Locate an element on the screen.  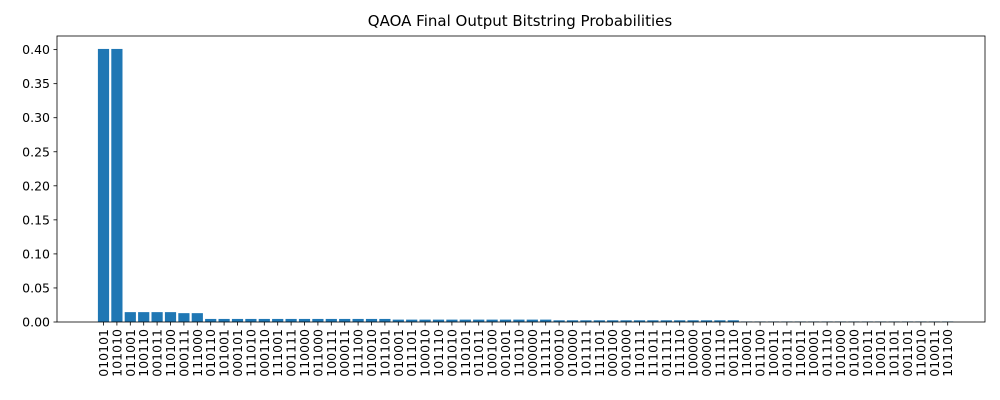
x-tick-label: 110010 is located at coordinates (920, 353).